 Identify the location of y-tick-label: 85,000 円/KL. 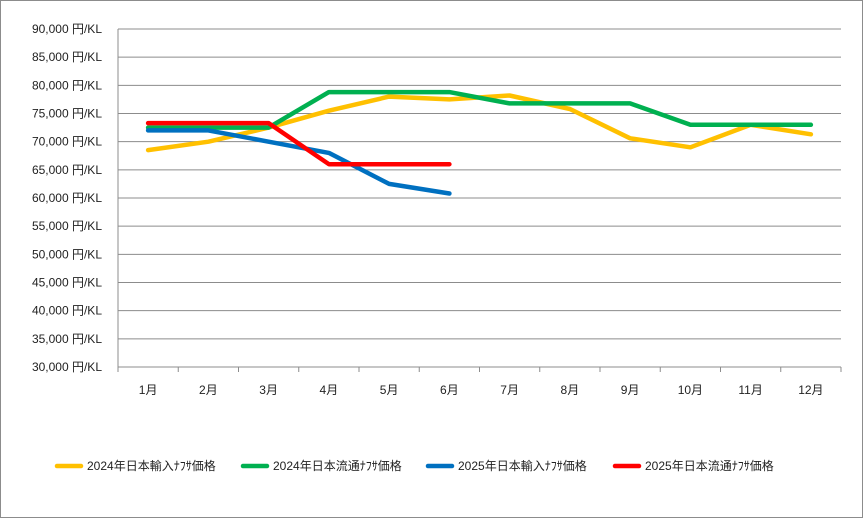
(67, 57).